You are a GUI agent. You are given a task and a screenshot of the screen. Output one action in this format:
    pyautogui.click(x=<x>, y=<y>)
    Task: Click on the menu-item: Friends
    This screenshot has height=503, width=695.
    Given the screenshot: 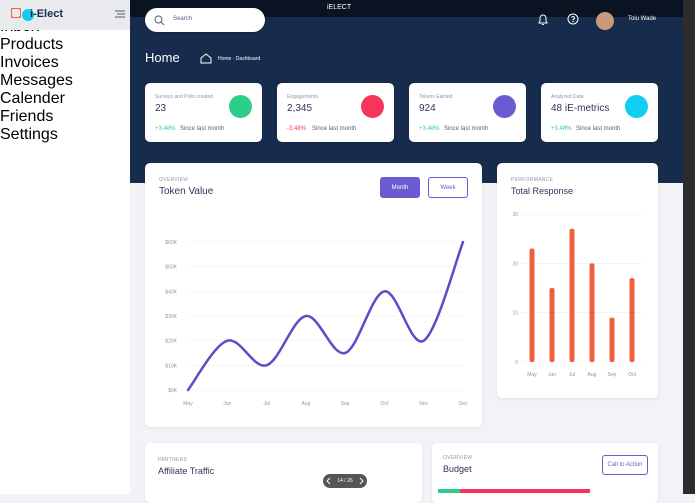 What is the action you would take?
    pyautogui.click(x=65, y=67)
    